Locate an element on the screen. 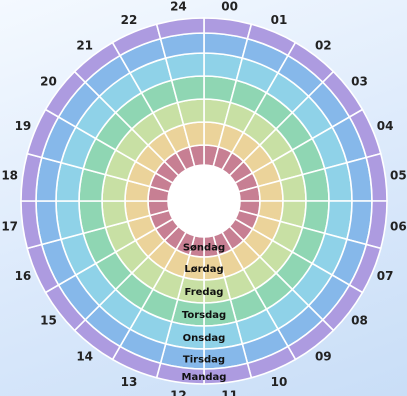  hour-label-13: 13 is located at coordinates (129, 382).